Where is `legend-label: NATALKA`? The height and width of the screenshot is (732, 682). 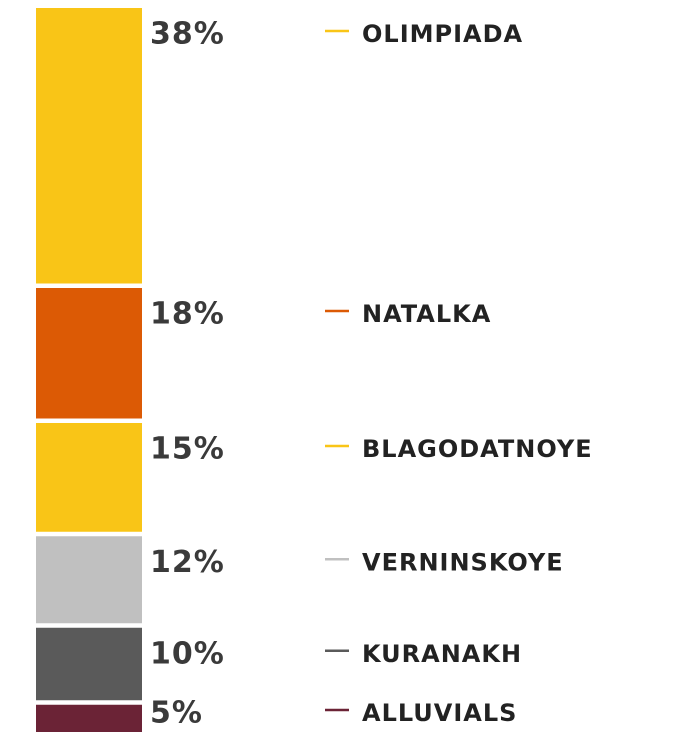
legend-label: NATALKA is located at coordinates (426, 314).